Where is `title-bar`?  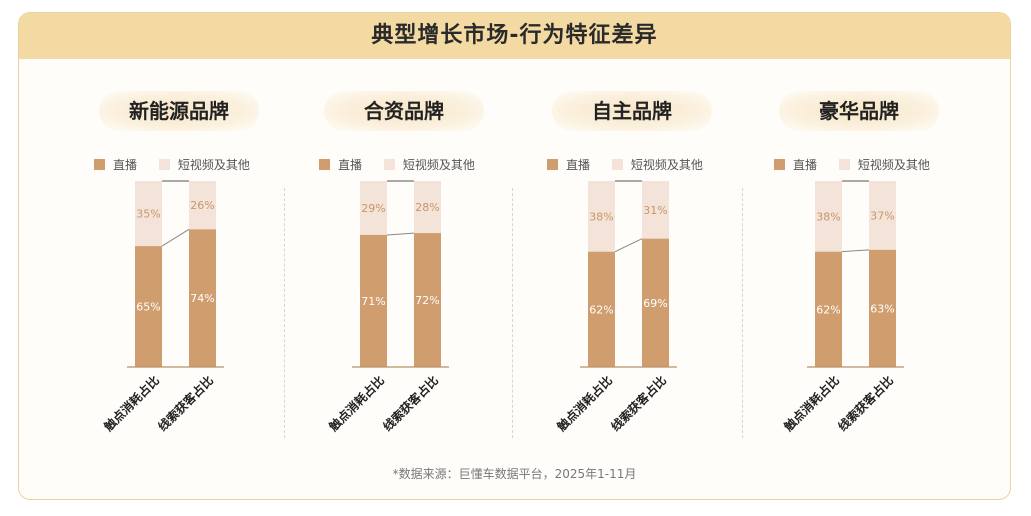
title-bar is located at coordinates (514, 36).